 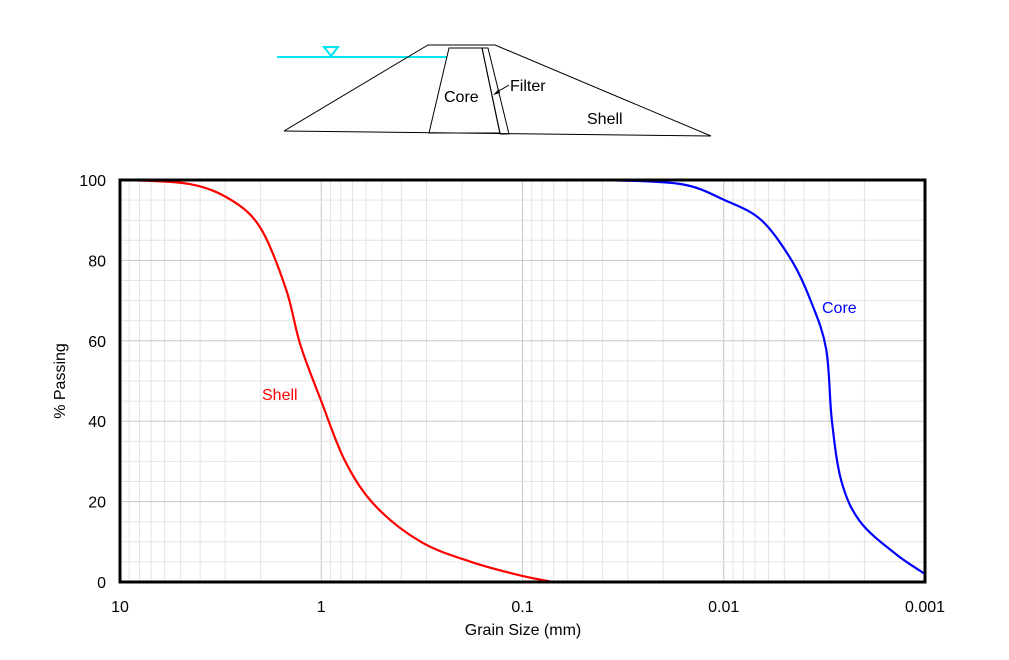 I want to click on filter-label: Filter, so click(x=528, y=86).